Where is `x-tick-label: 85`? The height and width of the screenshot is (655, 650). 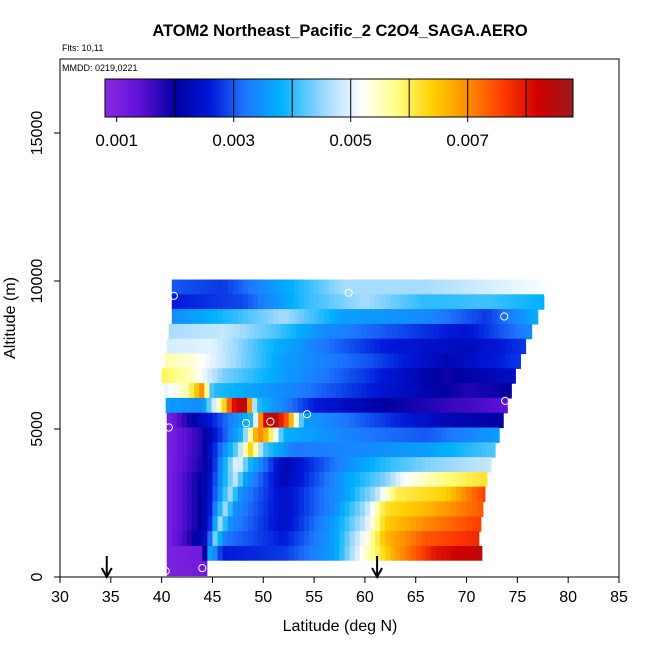
x-tick-label: 85 is located at coordinates (619, 597).